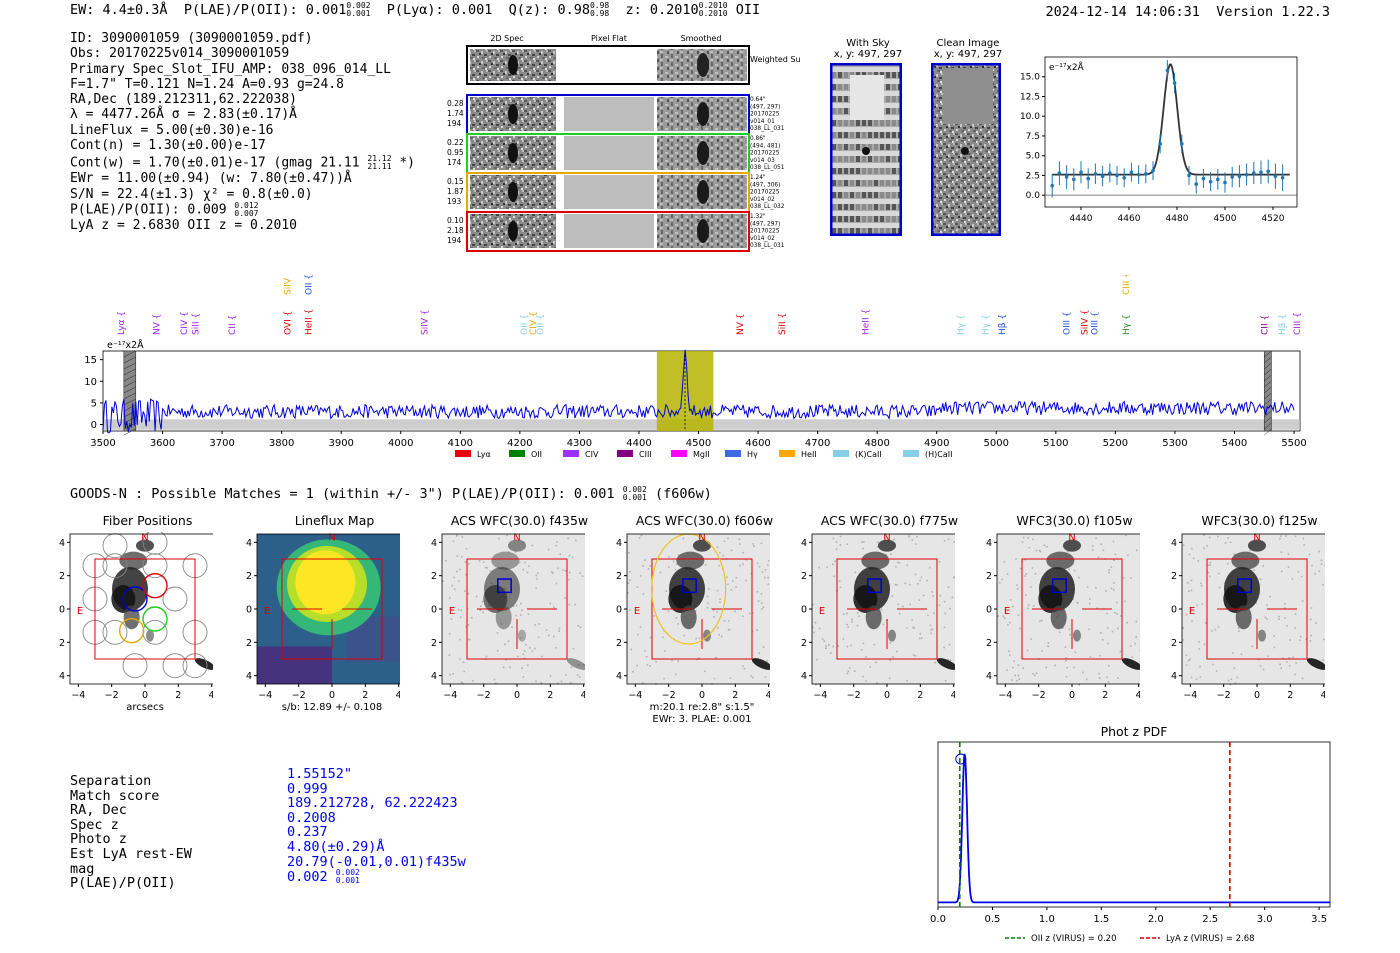 This screenshot has height=953, width=1400. Describe the element at coordinates (144, 538) in the screenshot. I see `north-label: N` at that location.